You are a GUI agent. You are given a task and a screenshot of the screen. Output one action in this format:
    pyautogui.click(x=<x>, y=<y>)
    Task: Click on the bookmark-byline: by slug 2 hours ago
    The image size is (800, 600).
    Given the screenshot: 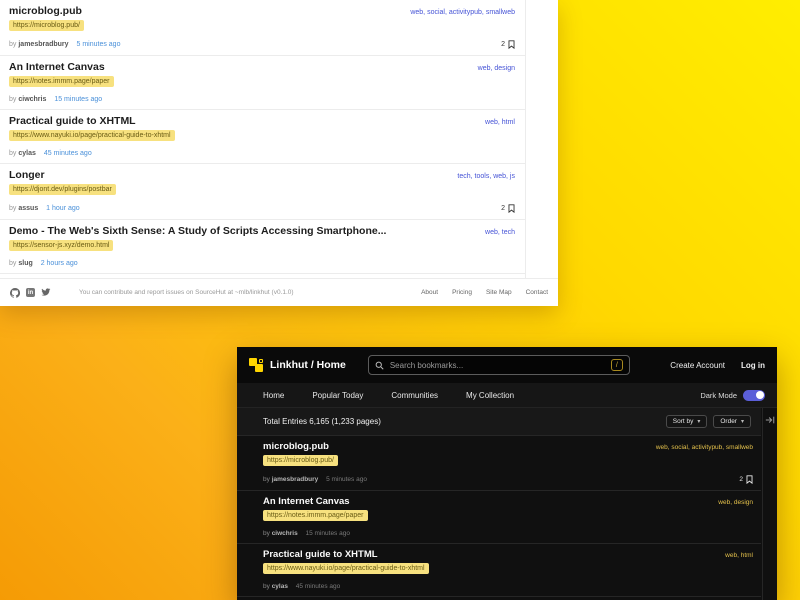 What is the action you would take?
    pyautogui.click(x=43, y=263)
    